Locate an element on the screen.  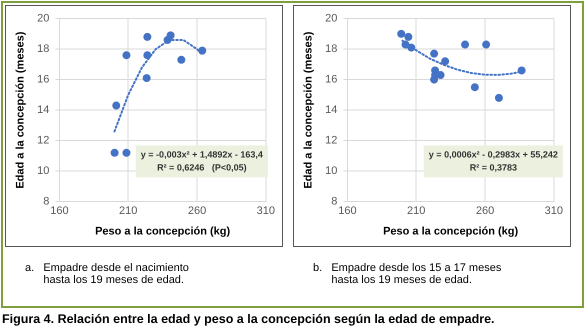
annotation: y = 0,0006x² - 0,2983x + 55,242 is located at coordinates (493, 154).